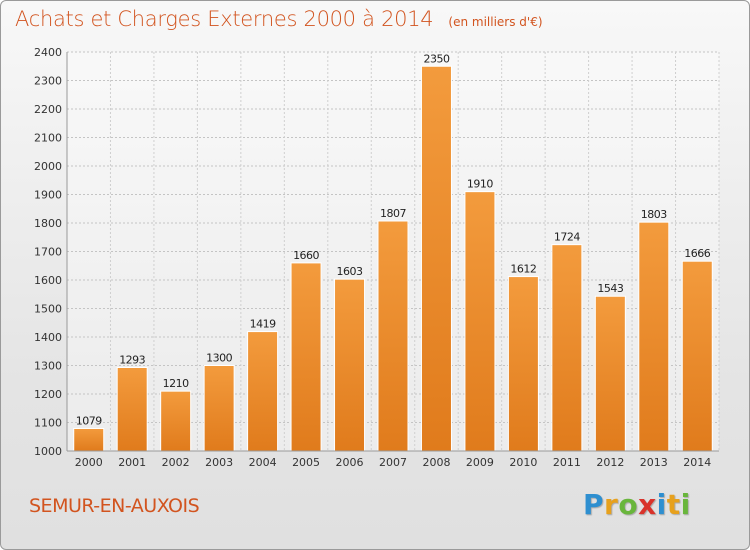  Describe the element at coordinates (610, 288) in the screenshot. I see `data-label: 1543` at that location.